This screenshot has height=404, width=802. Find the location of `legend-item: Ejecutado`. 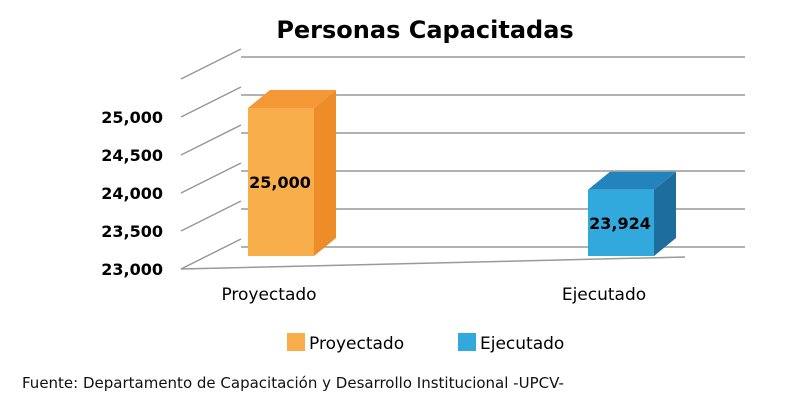

legend-item: Ejecutado is located at coordinates (511, 343).